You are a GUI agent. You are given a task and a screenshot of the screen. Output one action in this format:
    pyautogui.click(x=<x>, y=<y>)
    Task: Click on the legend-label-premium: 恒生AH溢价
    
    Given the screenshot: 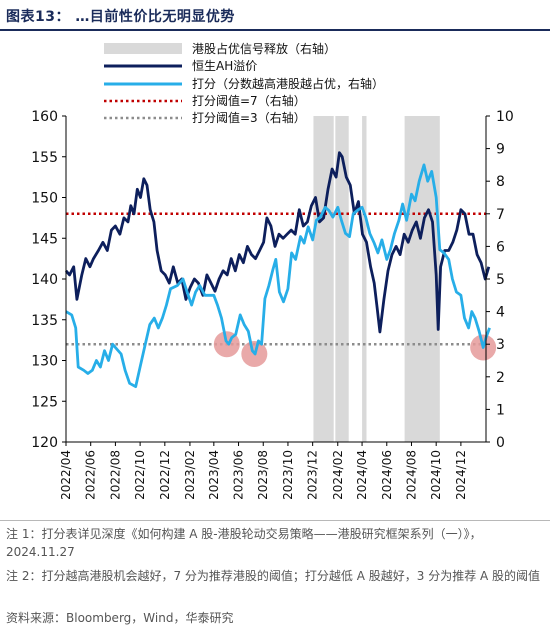 What is the action you would take?
    pyautogui.click(x=224, y=66)
    